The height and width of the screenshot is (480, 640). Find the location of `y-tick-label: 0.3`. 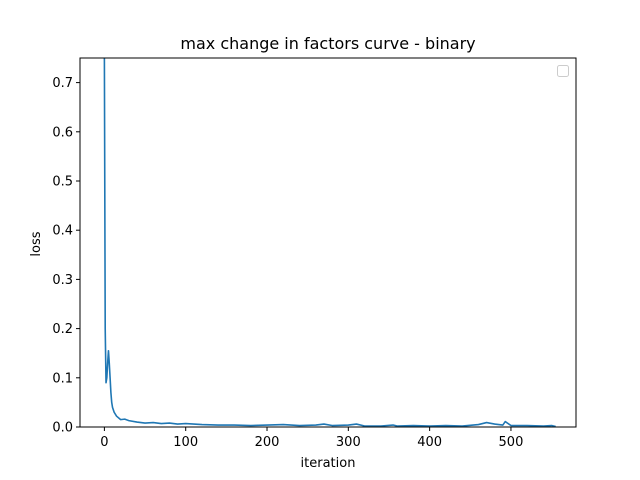

y-tick-label: 0.3 is located at coordinates (62, 280).